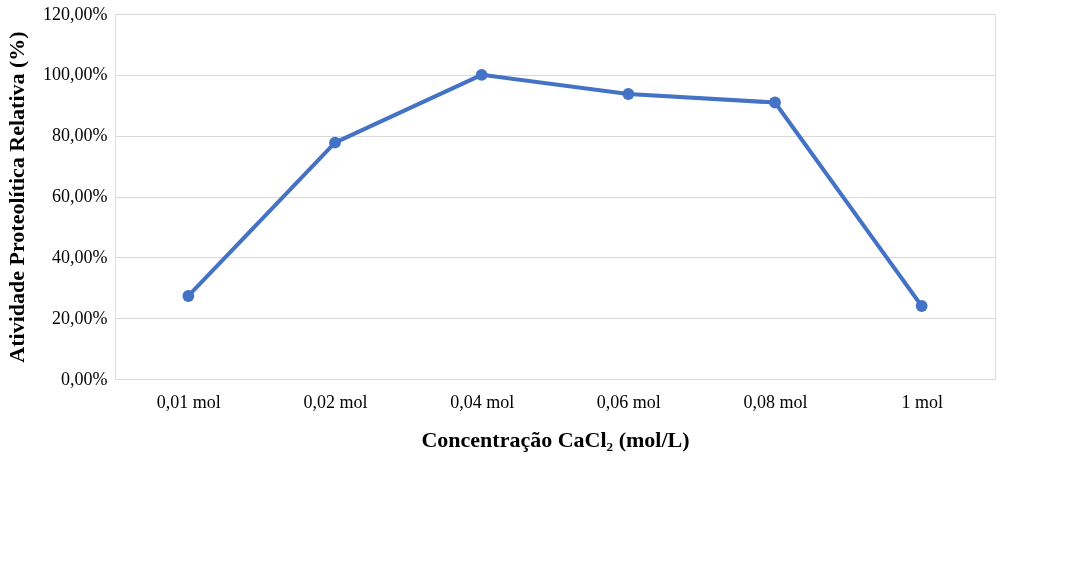  I want to click on y-tick-label: 20,00%, so click(80, 317).